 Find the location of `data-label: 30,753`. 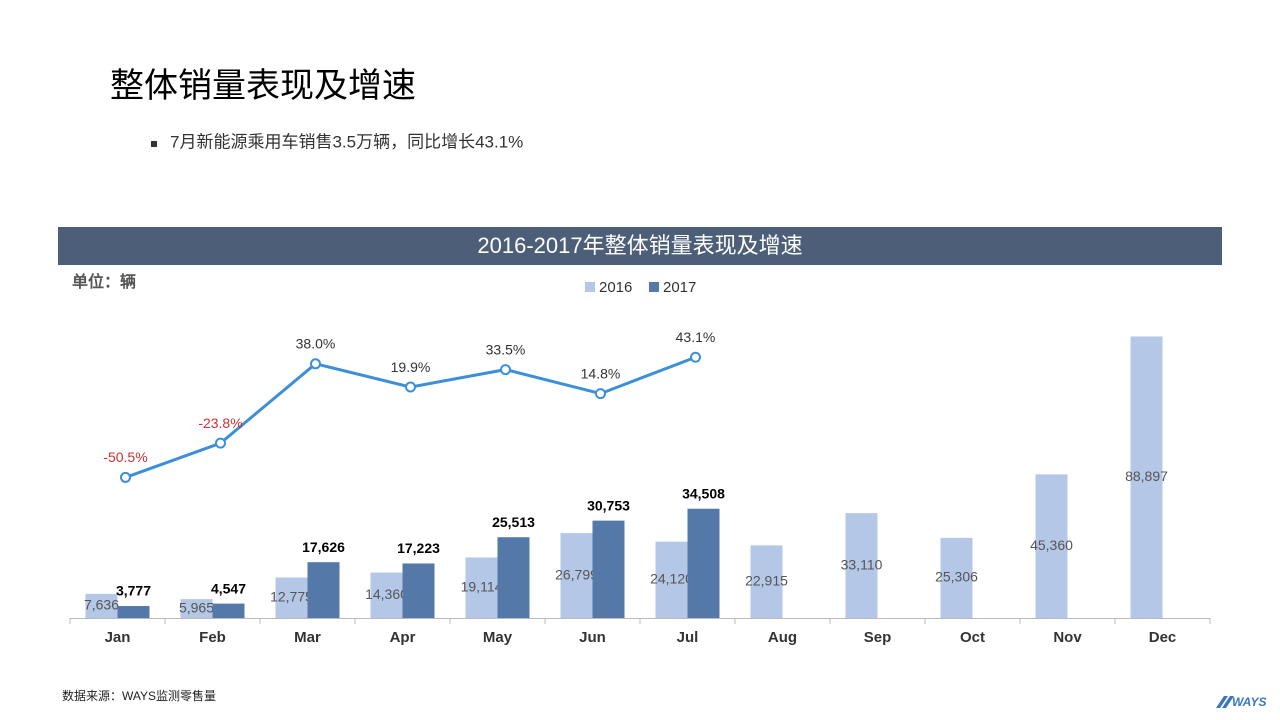

data-label: 30,753 is located at coordinates (608, 505).